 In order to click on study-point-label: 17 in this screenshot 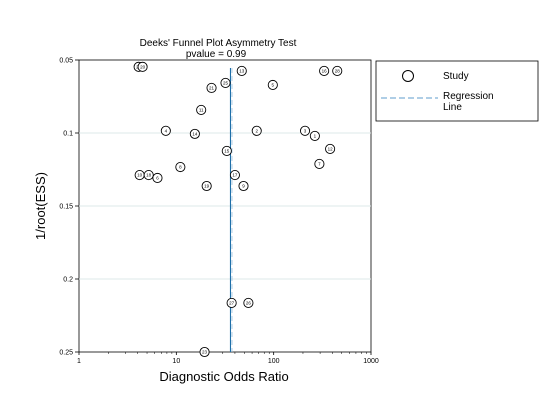, I will do `click(235, 175)`.